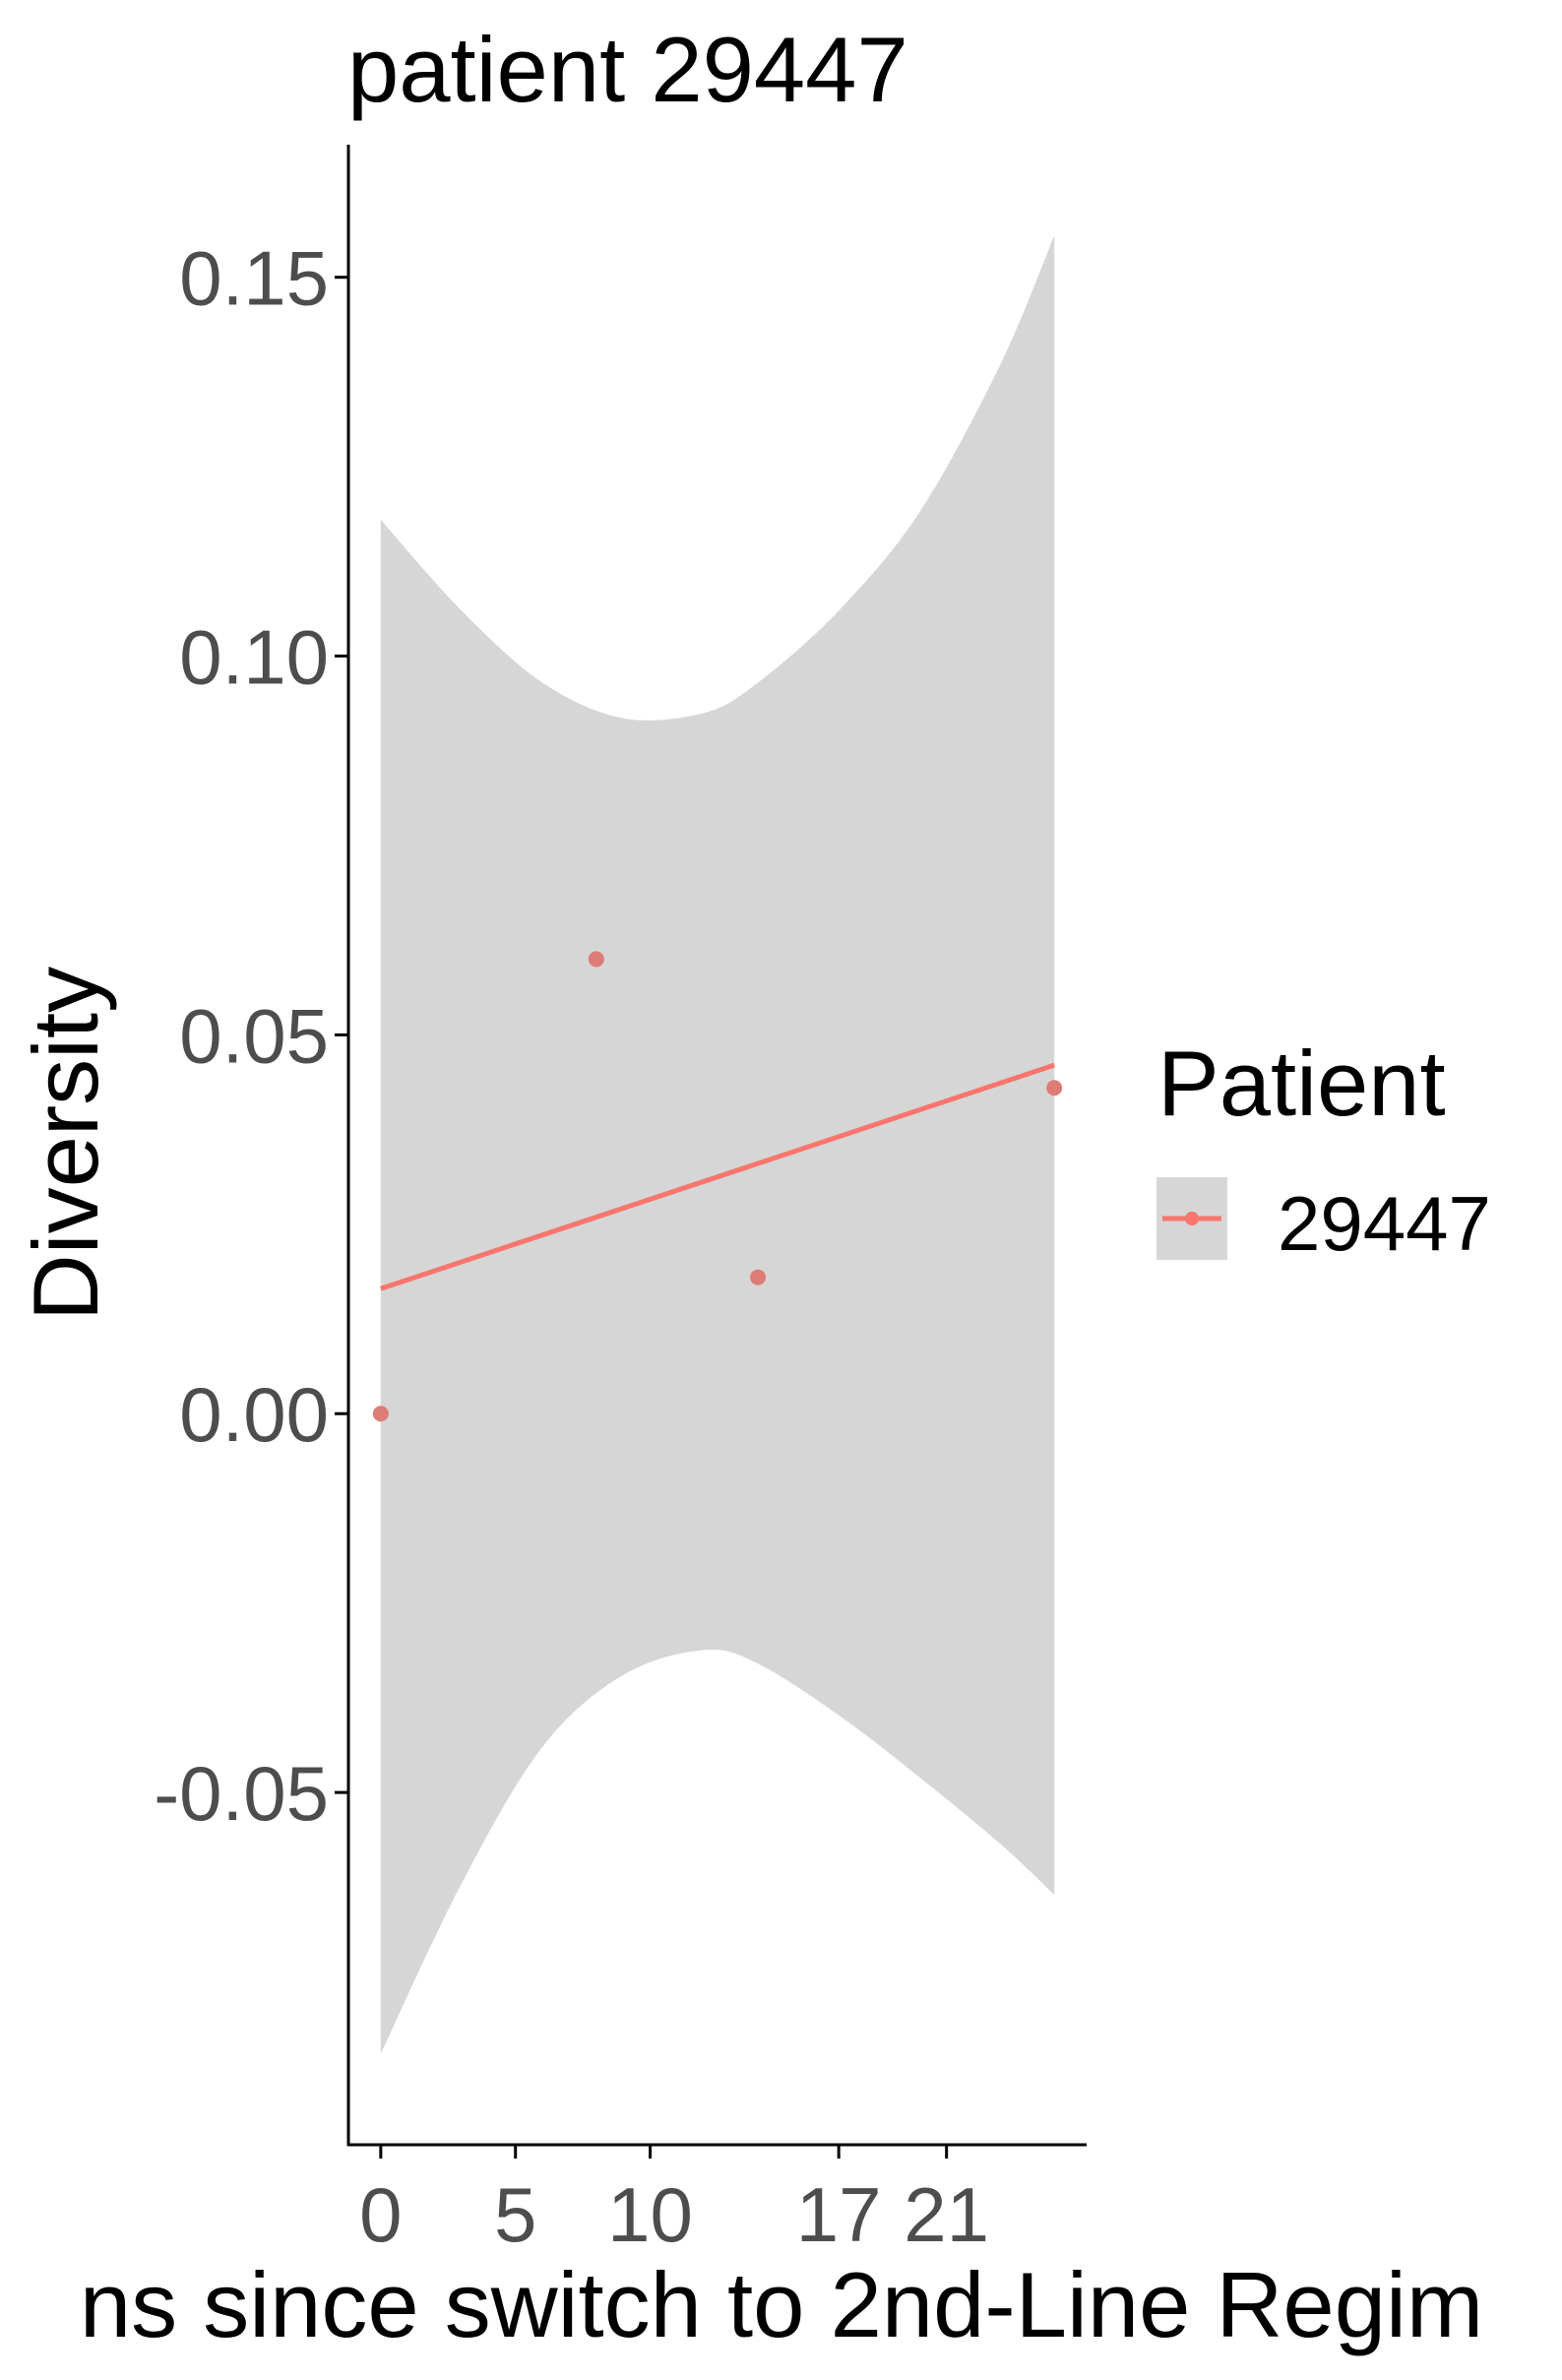 This screenshot has height=2380, width=1562. What do you see at coordinates (650, 2214) in the screenshot?
I see `x-tick-label: 10` at bounding box center [650, 2214].